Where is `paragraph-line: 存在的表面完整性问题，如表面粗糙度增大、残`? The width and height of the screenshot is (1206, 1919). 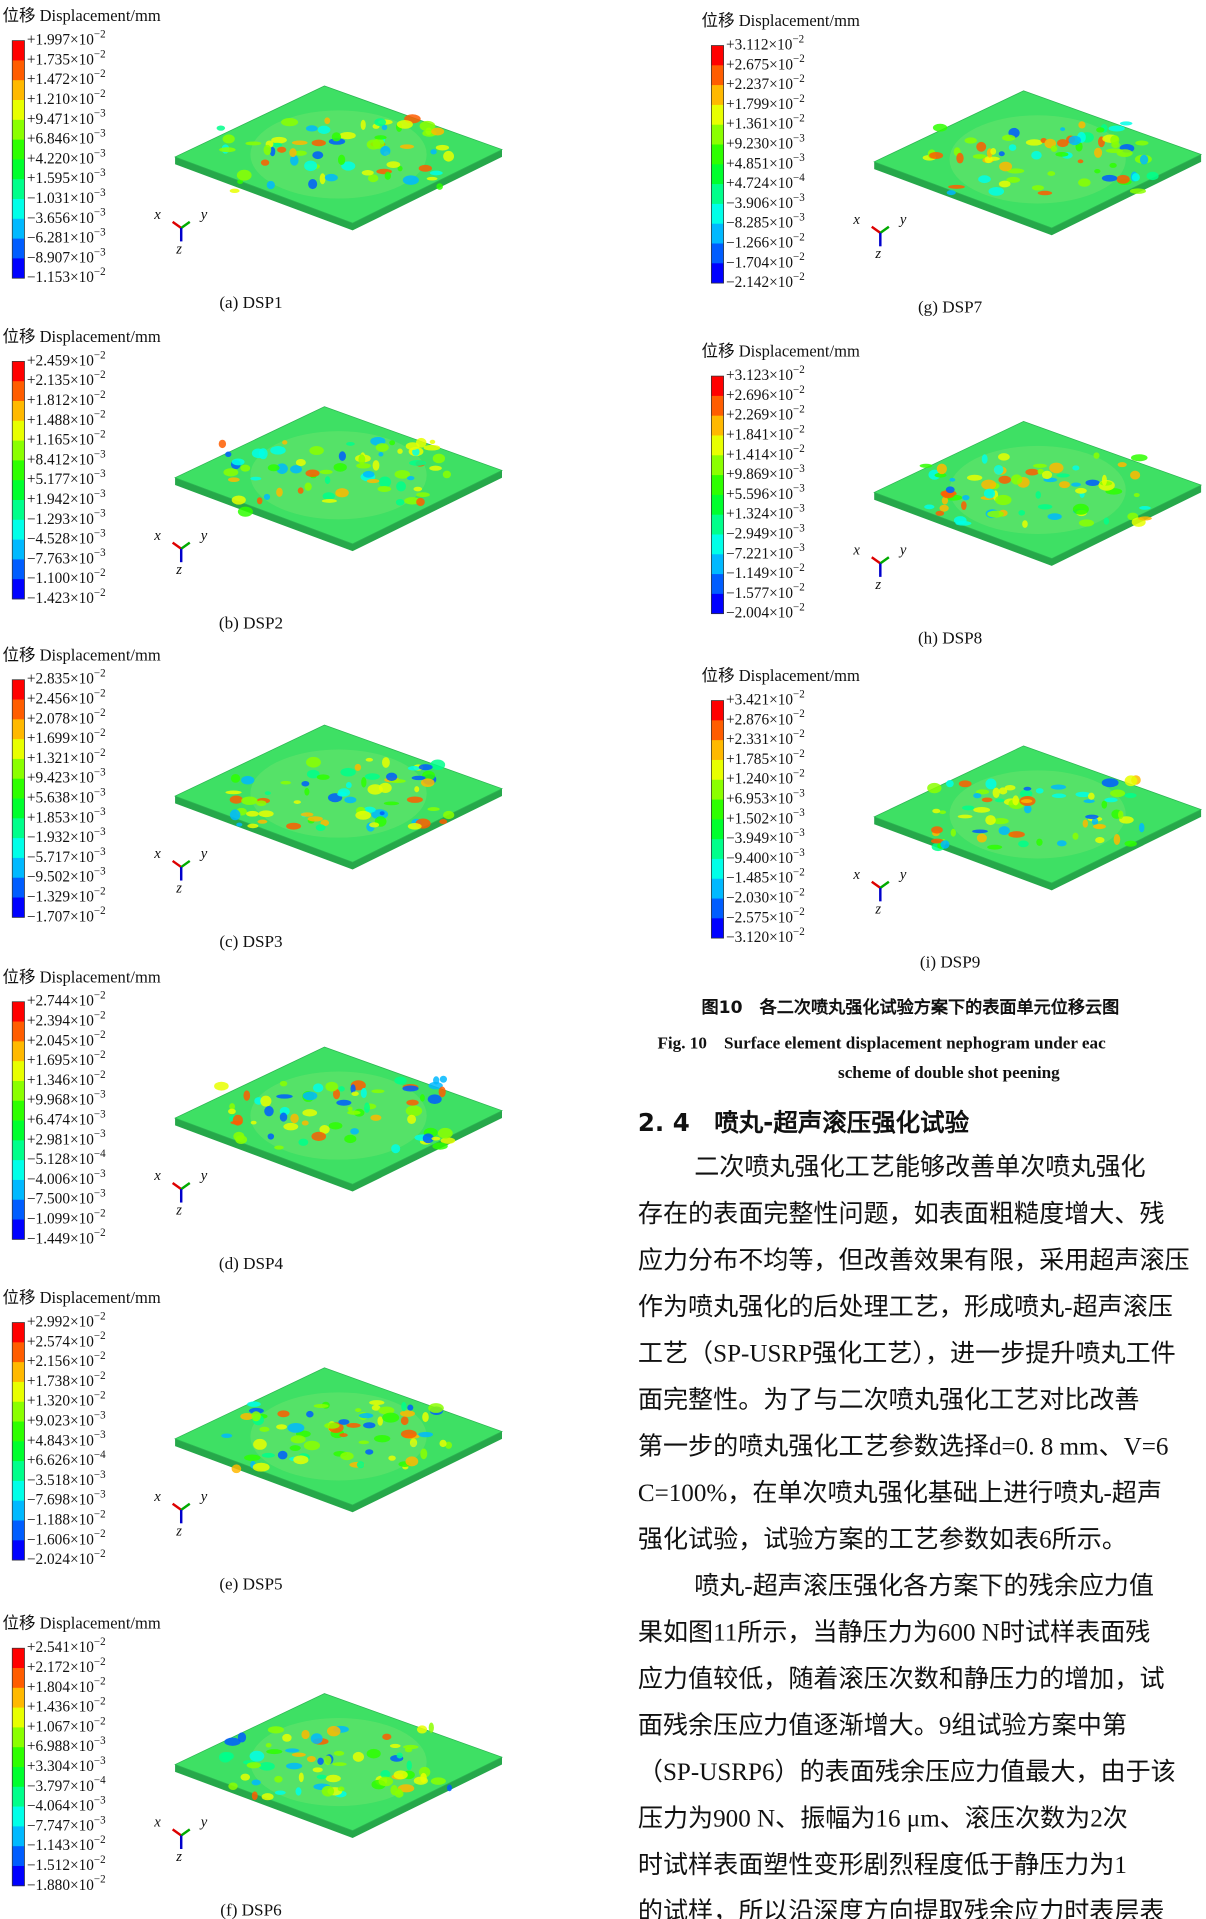
paragraph-line: 存在的表面完整性问题，如表面粗糙度增大、残 is located at coordinates (901, 1214).